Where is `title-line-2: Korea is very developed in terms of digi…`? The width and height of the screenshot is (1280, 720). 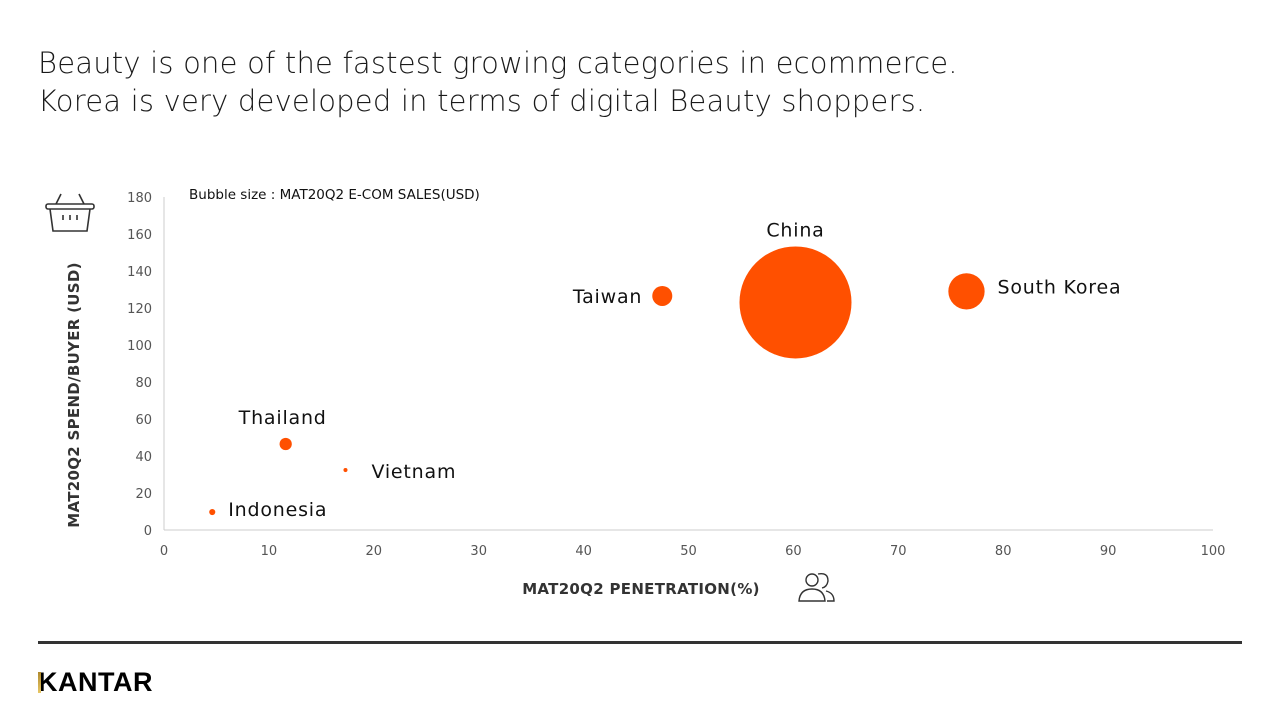 title-line-2: Korea is very developed in terms of digi… is located at coordinates (482, 101).